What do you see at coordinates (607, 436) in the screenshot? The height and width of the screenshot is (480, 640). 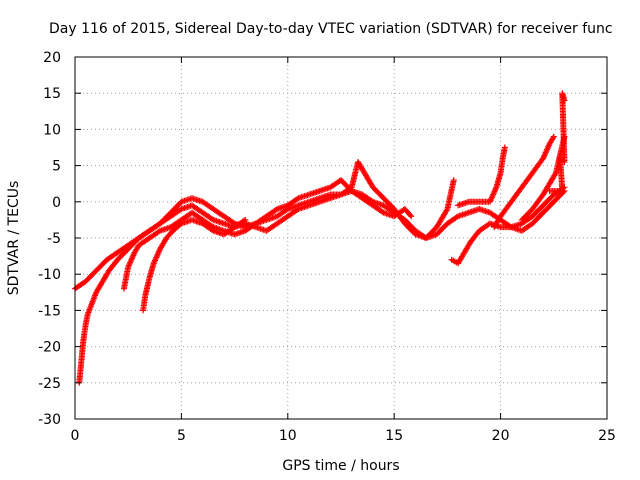 I see `x-tick-label: 25` at bounding box center [607, 436].